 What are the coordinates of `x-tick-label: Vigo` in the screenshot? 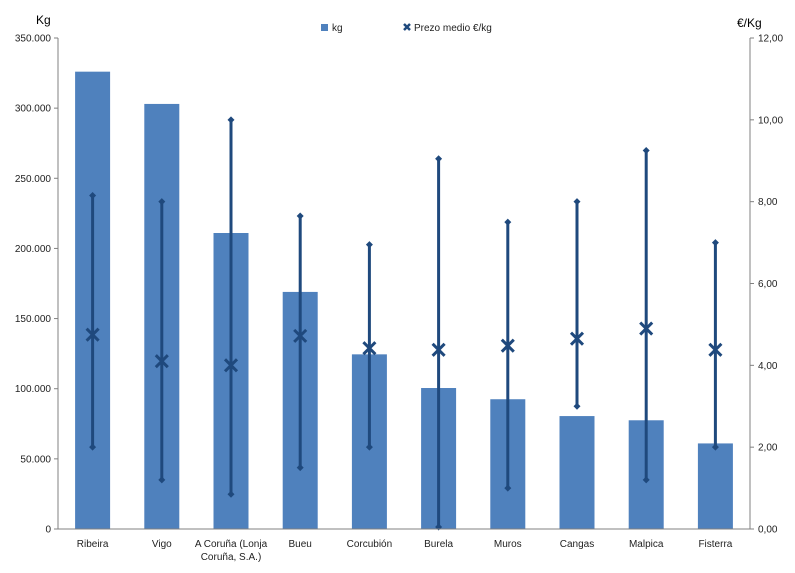 It's located at (162, 544).